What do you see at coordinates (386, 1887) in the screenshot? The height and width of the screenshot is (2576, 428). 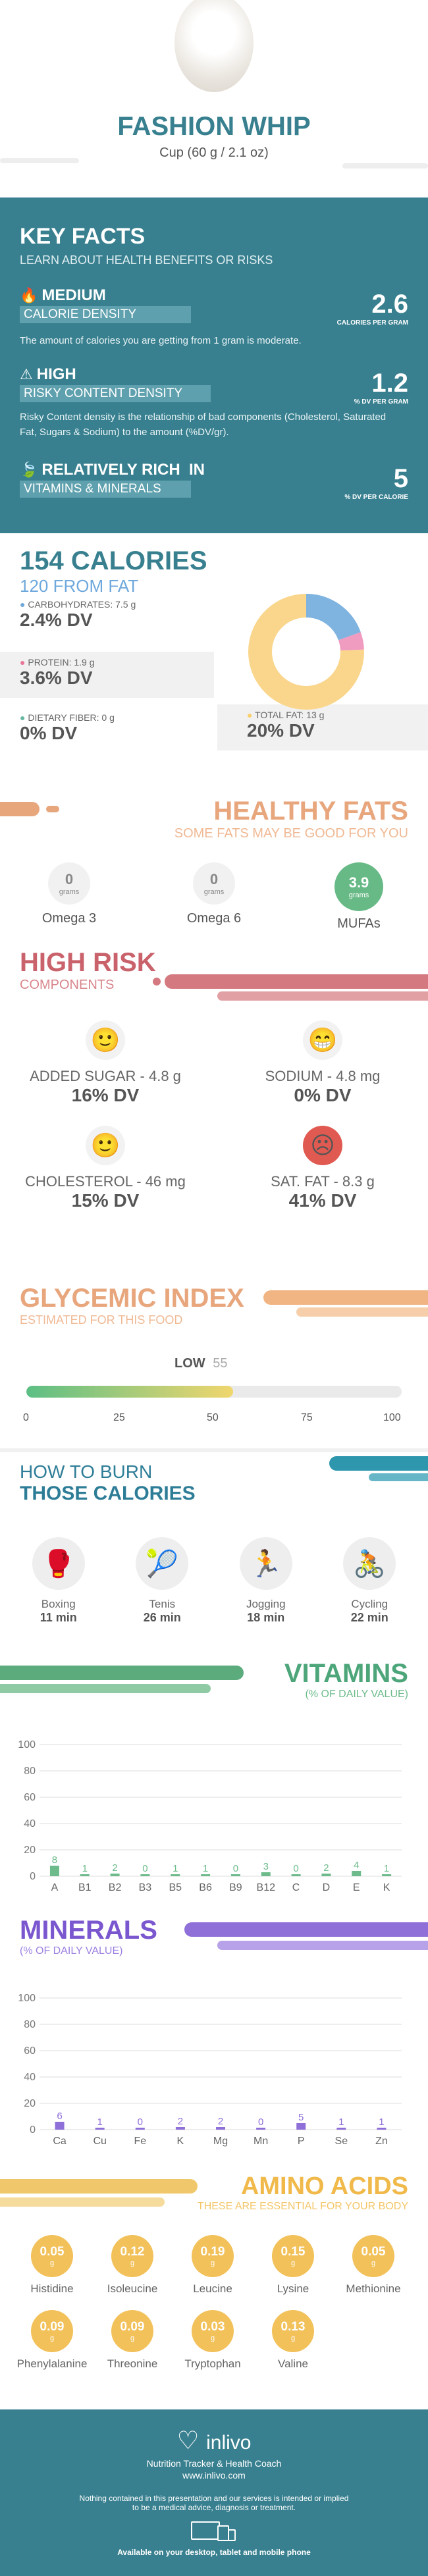 I see `x-tick-label: K` at bounding box center [386, 1887].